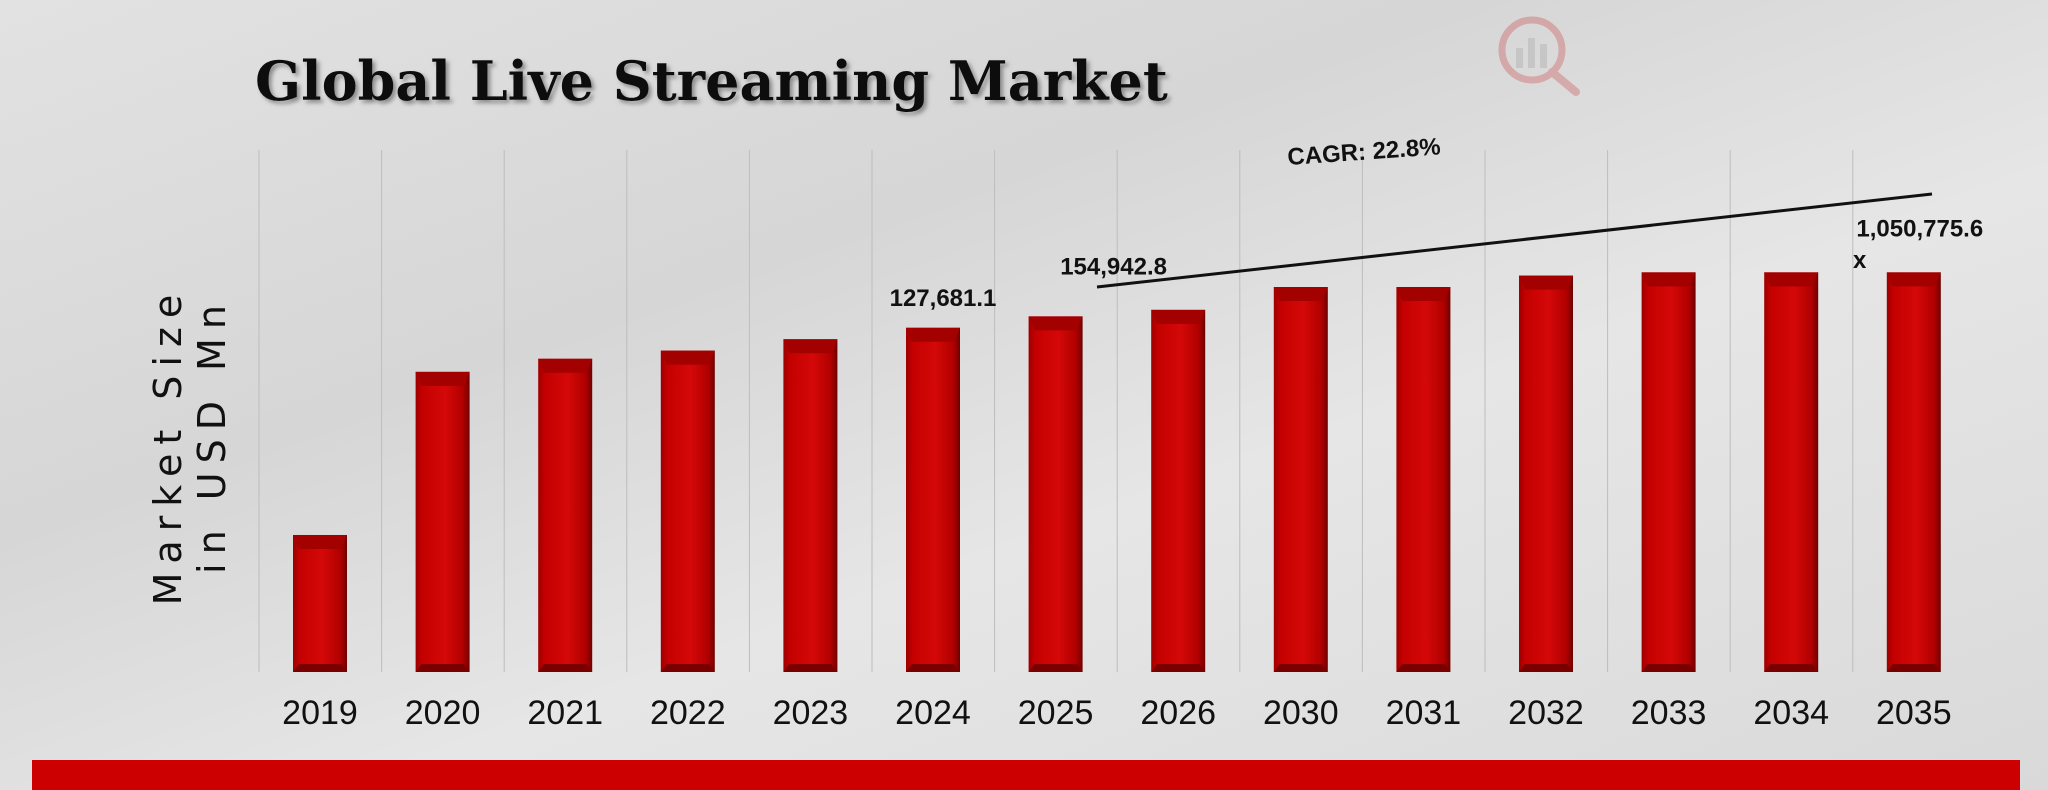 The height and width of the screenshot is (790, 2048). What do you see at coordinates (565, 713) in the screenshot?
I see `x-tick-label: 2021` at bounding box center [565, 713].